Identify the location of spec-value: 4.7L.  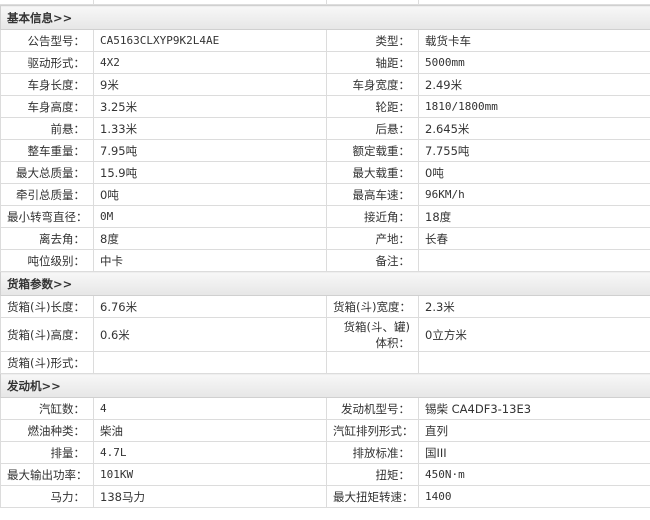
(210, 452).